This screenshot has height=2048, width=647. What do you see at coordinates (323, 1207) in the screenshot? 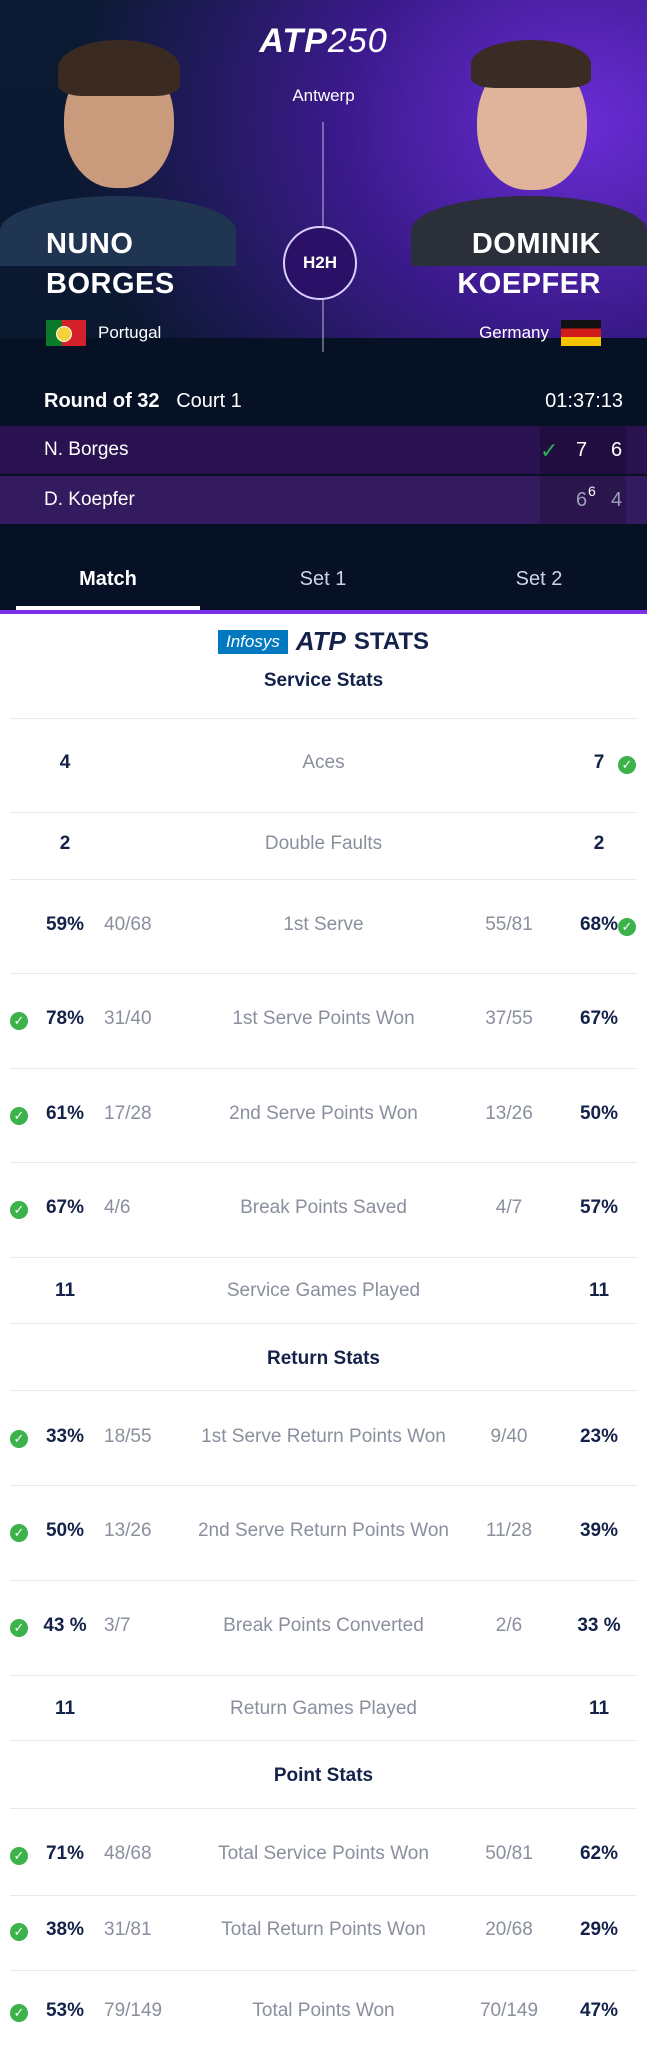
I see `stat-label: Break Points Saved` at bounding box center [323, 1207].